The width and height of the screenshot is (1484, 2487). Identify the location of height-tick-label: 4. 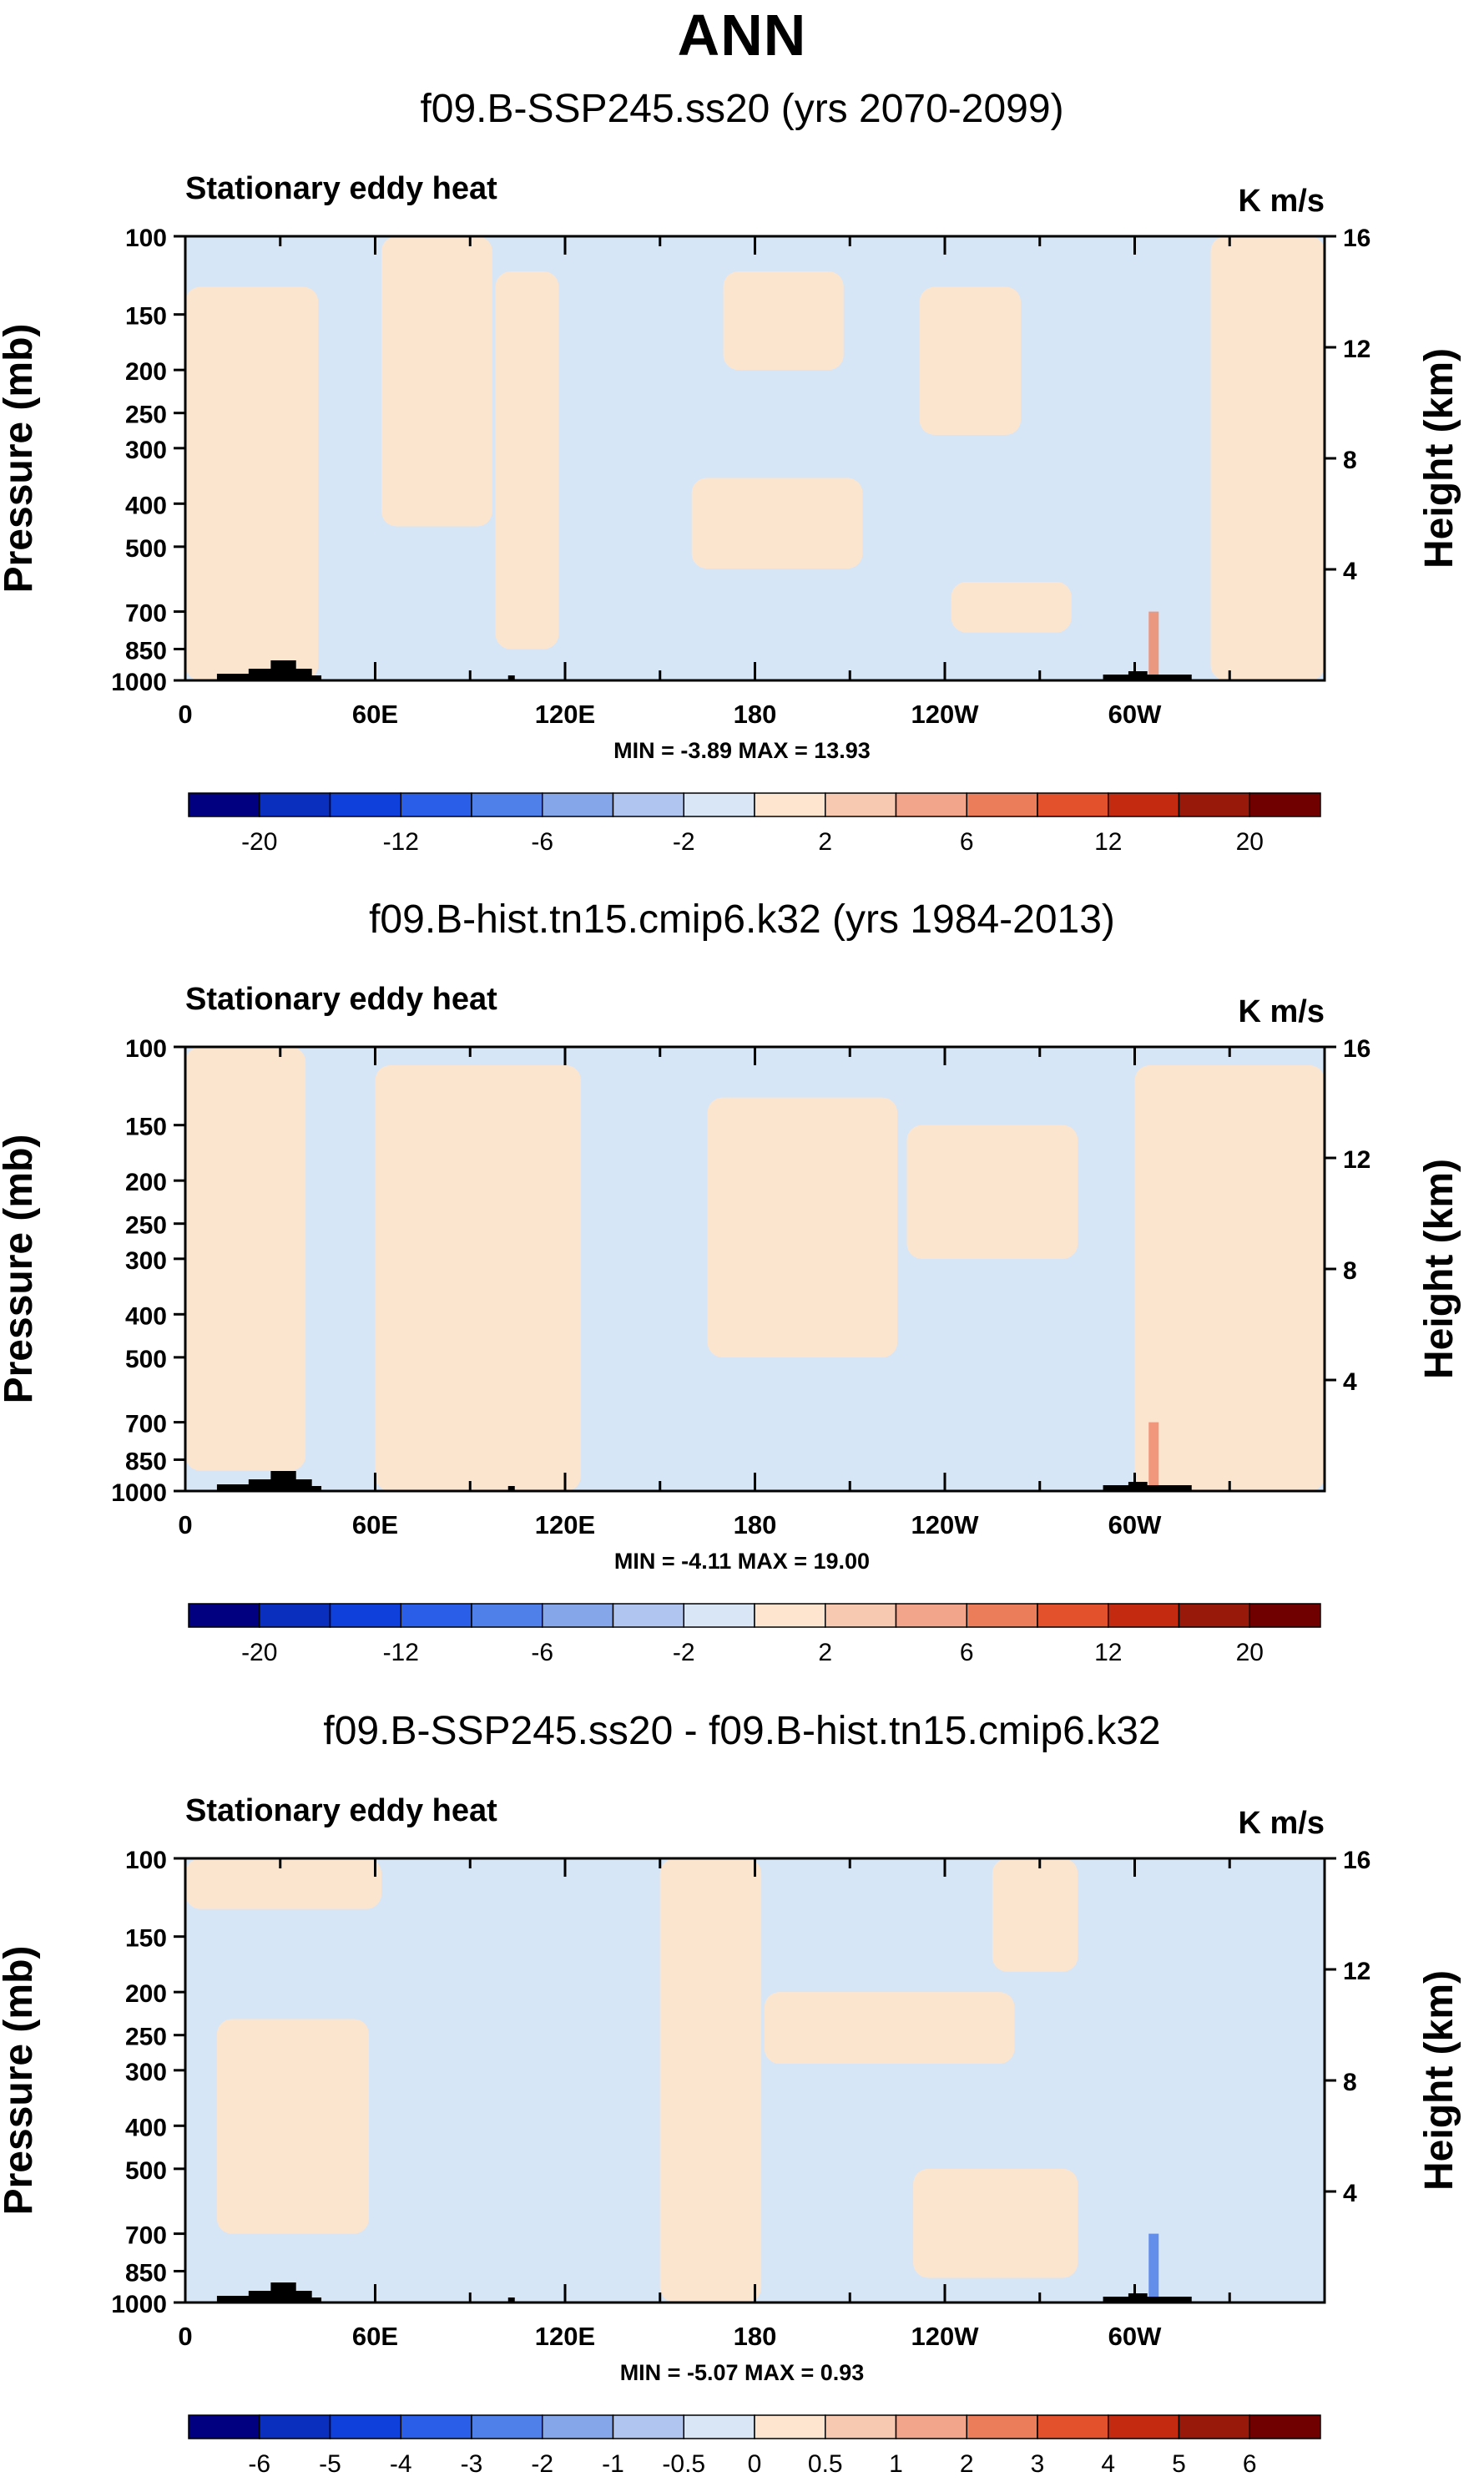
(1350, 1382).